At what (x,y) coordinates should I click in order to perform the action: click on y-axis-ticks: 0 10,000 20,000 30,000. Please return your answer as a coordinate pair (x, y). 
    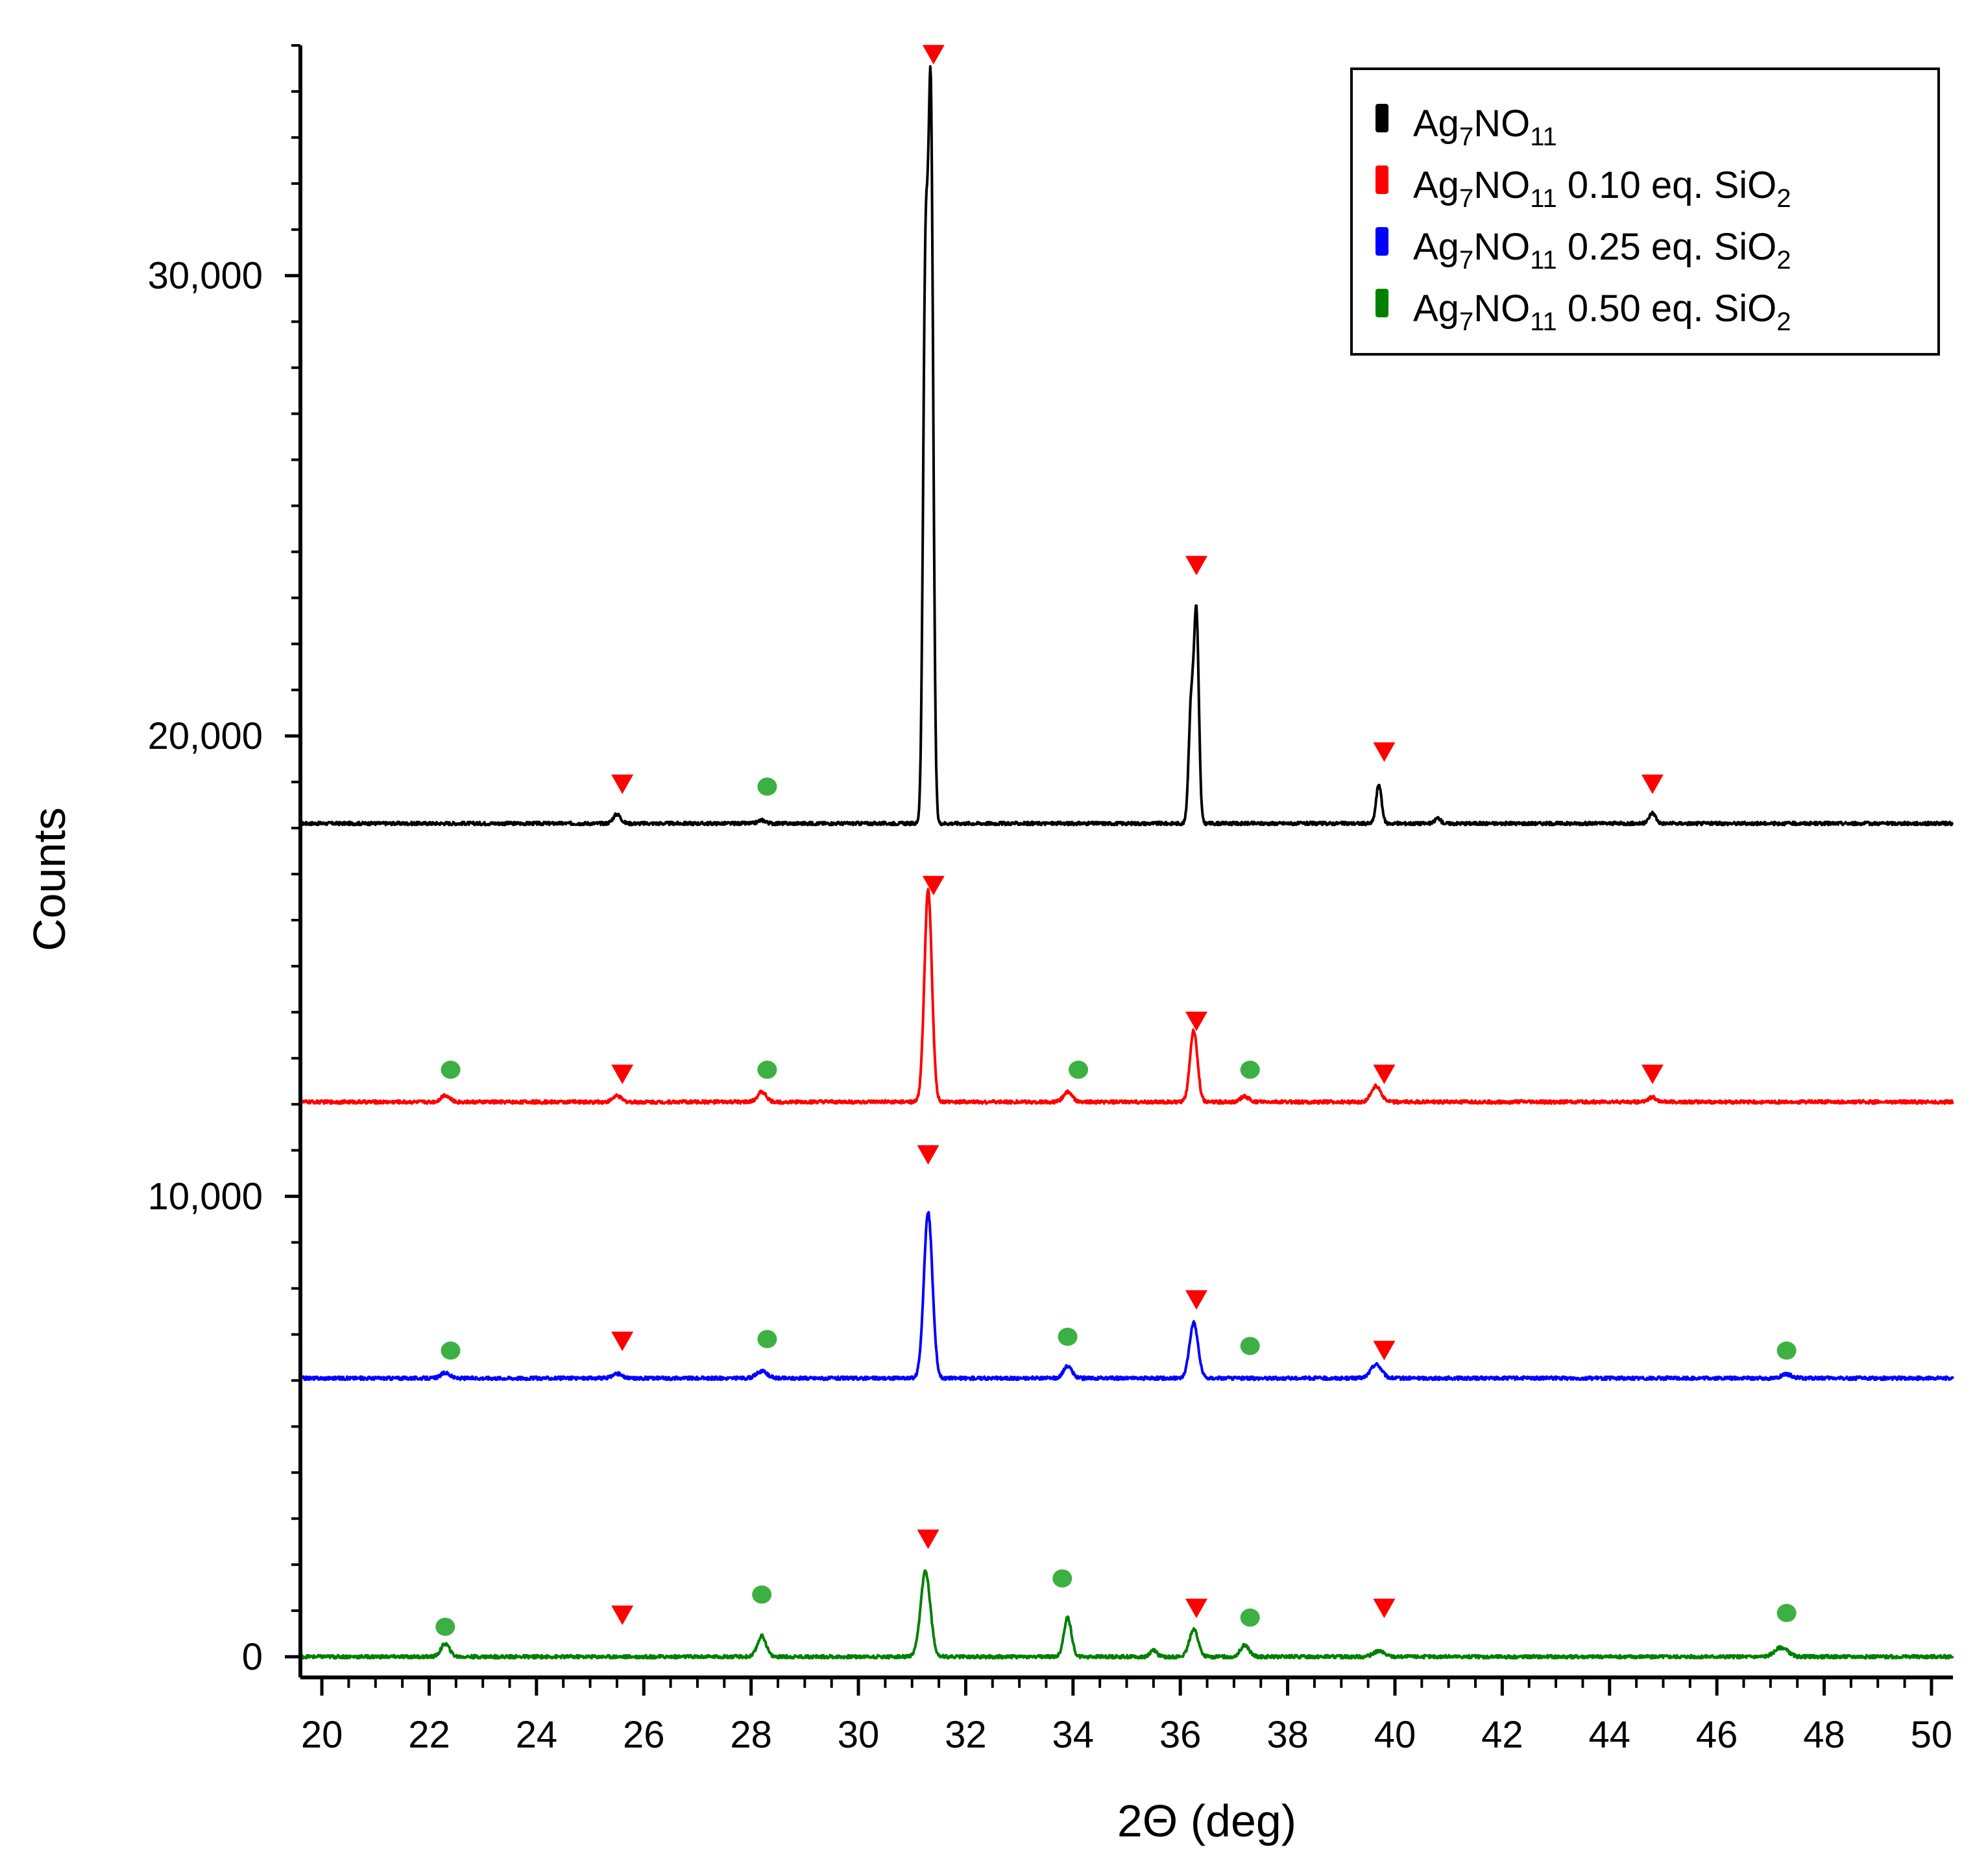
    Looking at the image, I should click on (224, 861).